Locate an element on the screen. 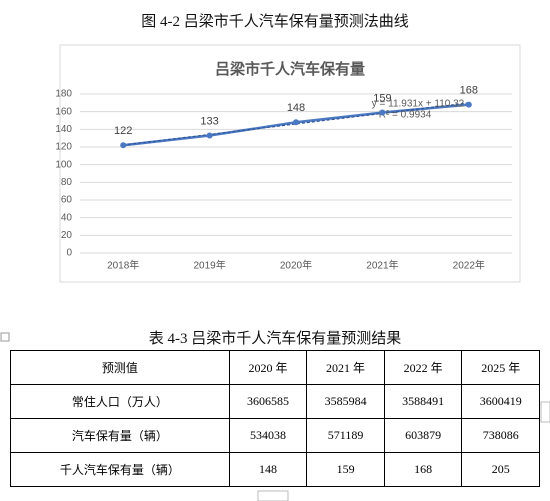  table-cell: 汽车保有量（辆） is located at coordinates (120, 435).